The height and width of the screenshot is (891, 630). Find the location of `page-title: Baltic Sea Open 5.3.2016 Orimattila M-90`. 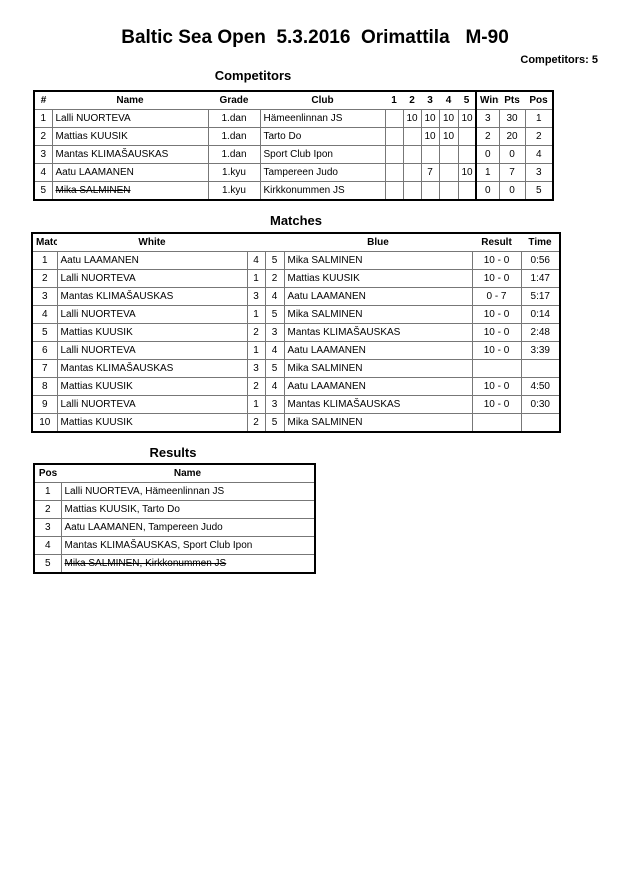

page-title: Baltic Sea Open 5.3.2016 Orimattila M-90 is located at coordinates (315, 37).